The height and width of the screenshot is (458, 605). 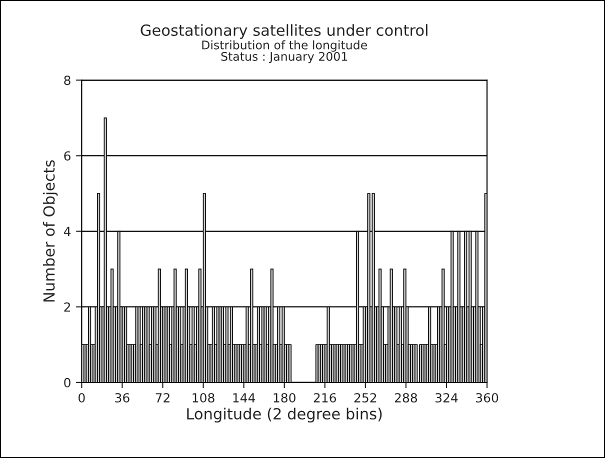 What do you see at coordinates (325, 398) in the screenshot?
I see `x-tick-label: 216` at bounding box center [325, 398].